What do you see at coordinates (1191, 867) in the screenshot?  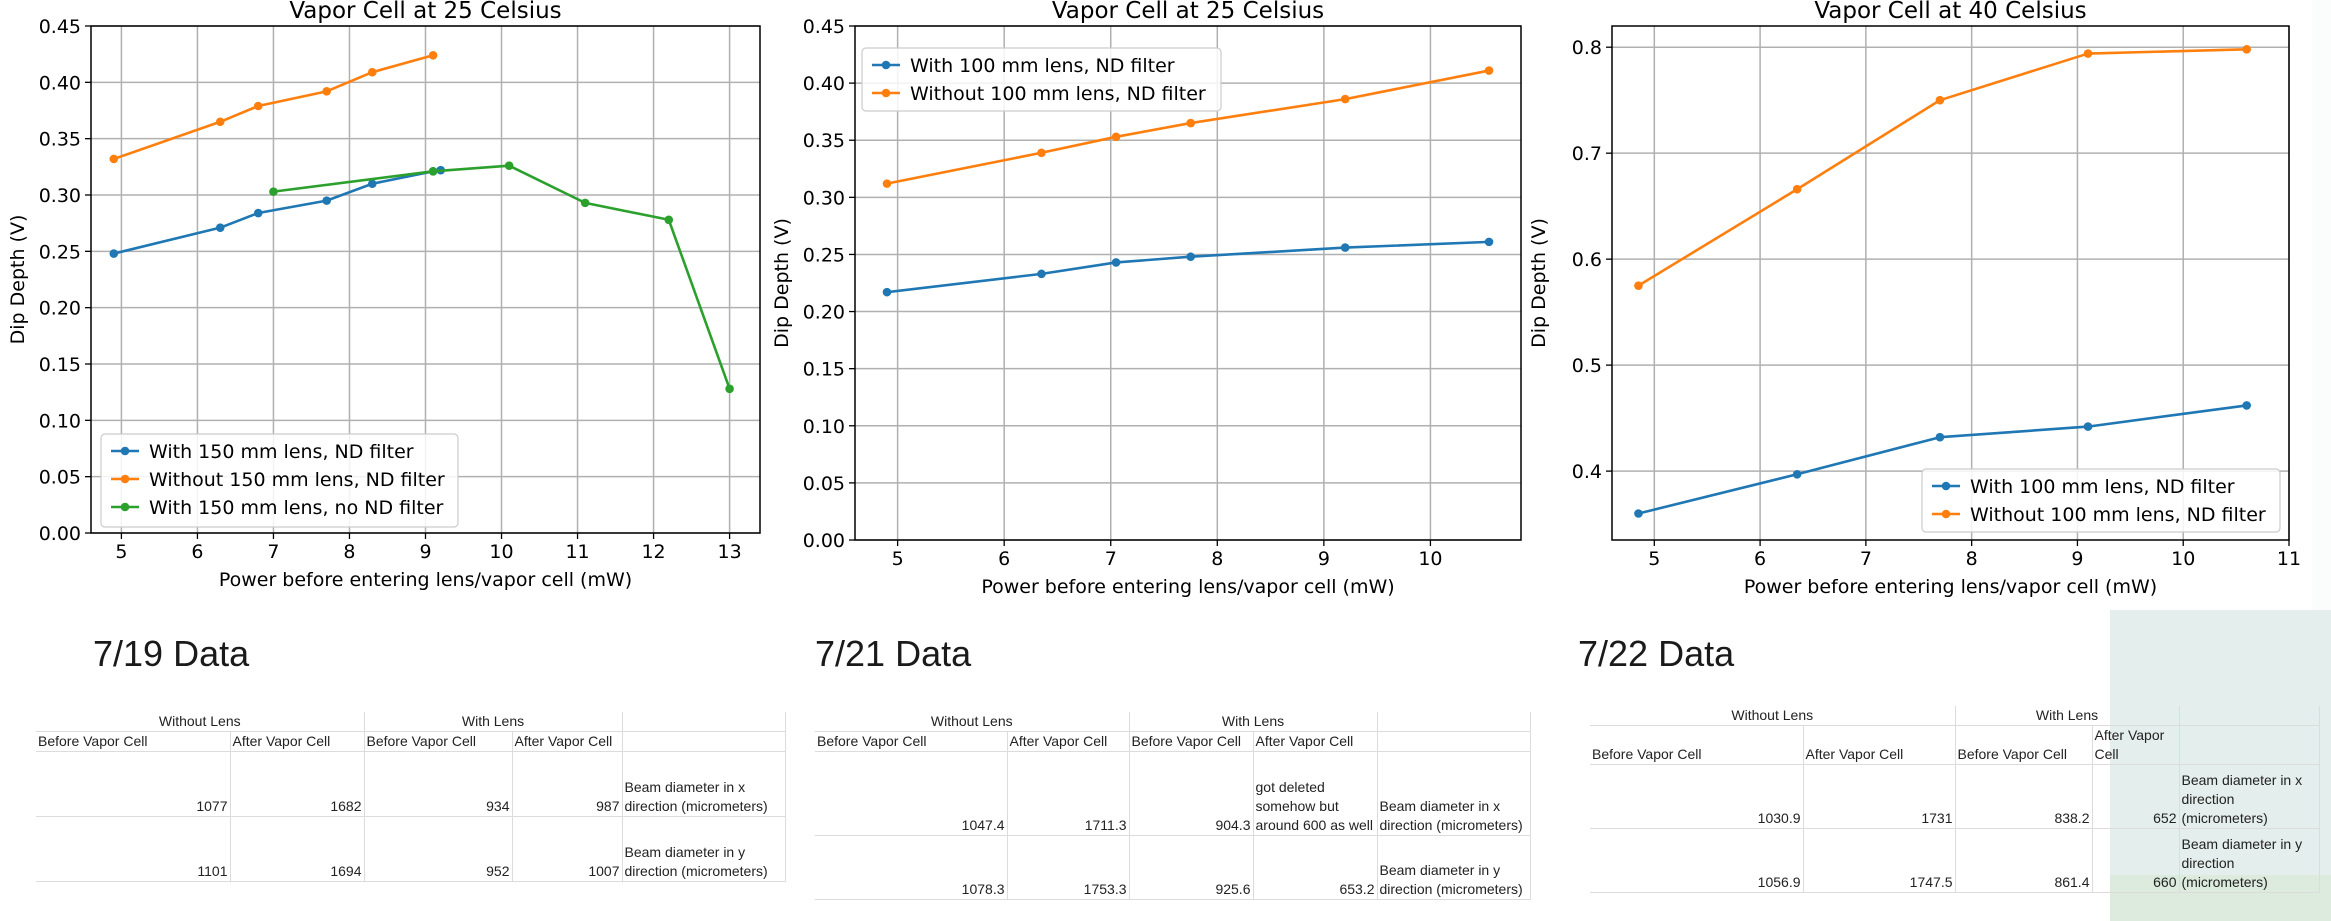 I see `table-cell: 925.6` at bounding box center [1191, 867].